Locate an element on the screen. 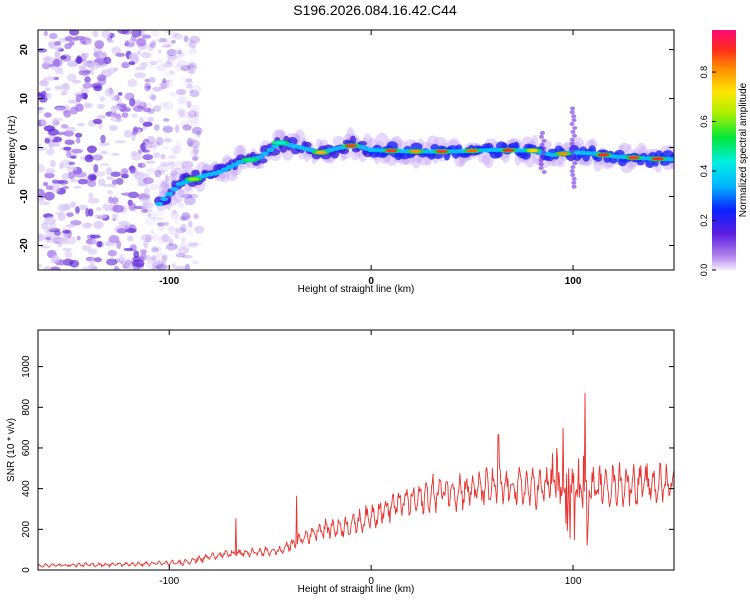 The height and width of the screenshot is (600, 750). snr-y-tick-label: 200 is located at coordinates (26, 529).